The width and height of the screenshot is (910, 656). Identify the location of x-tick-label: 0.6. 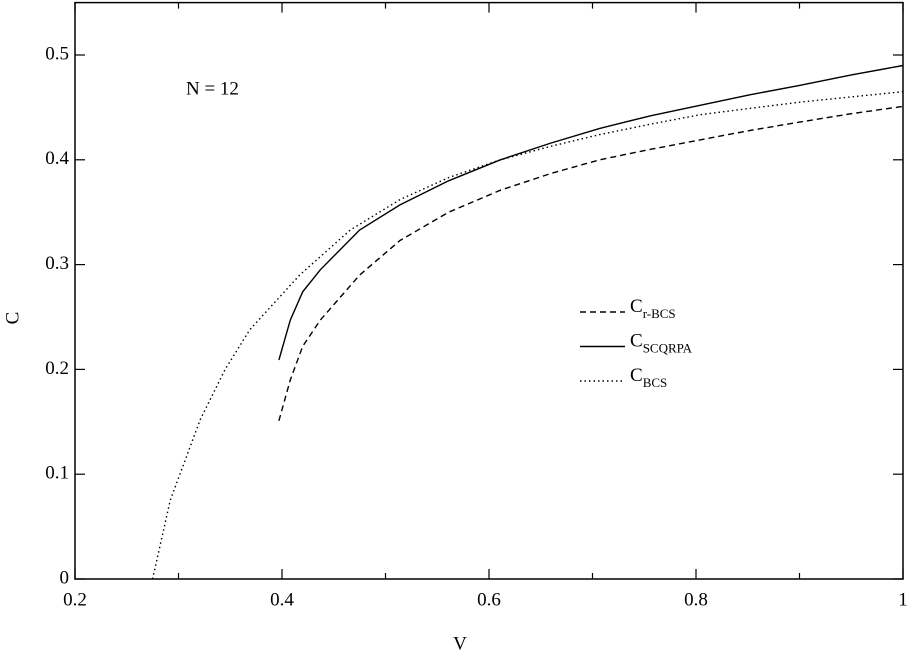
(489, 599).